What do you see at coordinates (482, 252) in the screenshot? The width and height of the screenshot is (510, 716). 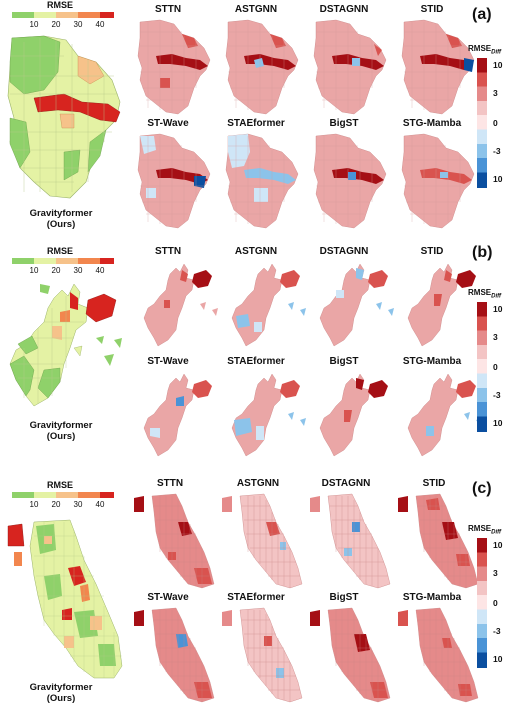 I see `panel-label: (b)` at bounding box center [482, 252].